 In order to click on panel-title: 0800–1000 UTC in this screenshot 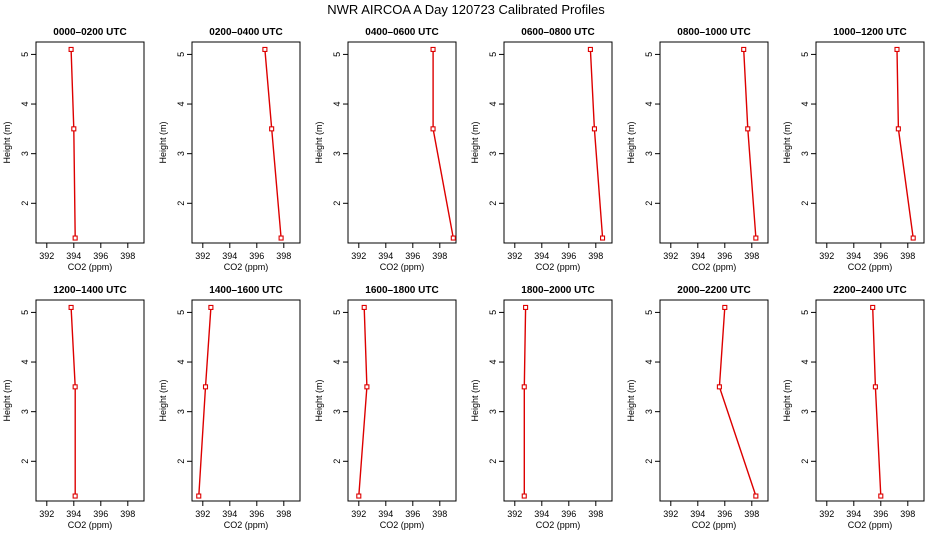, I will do `click(713, 32)`.